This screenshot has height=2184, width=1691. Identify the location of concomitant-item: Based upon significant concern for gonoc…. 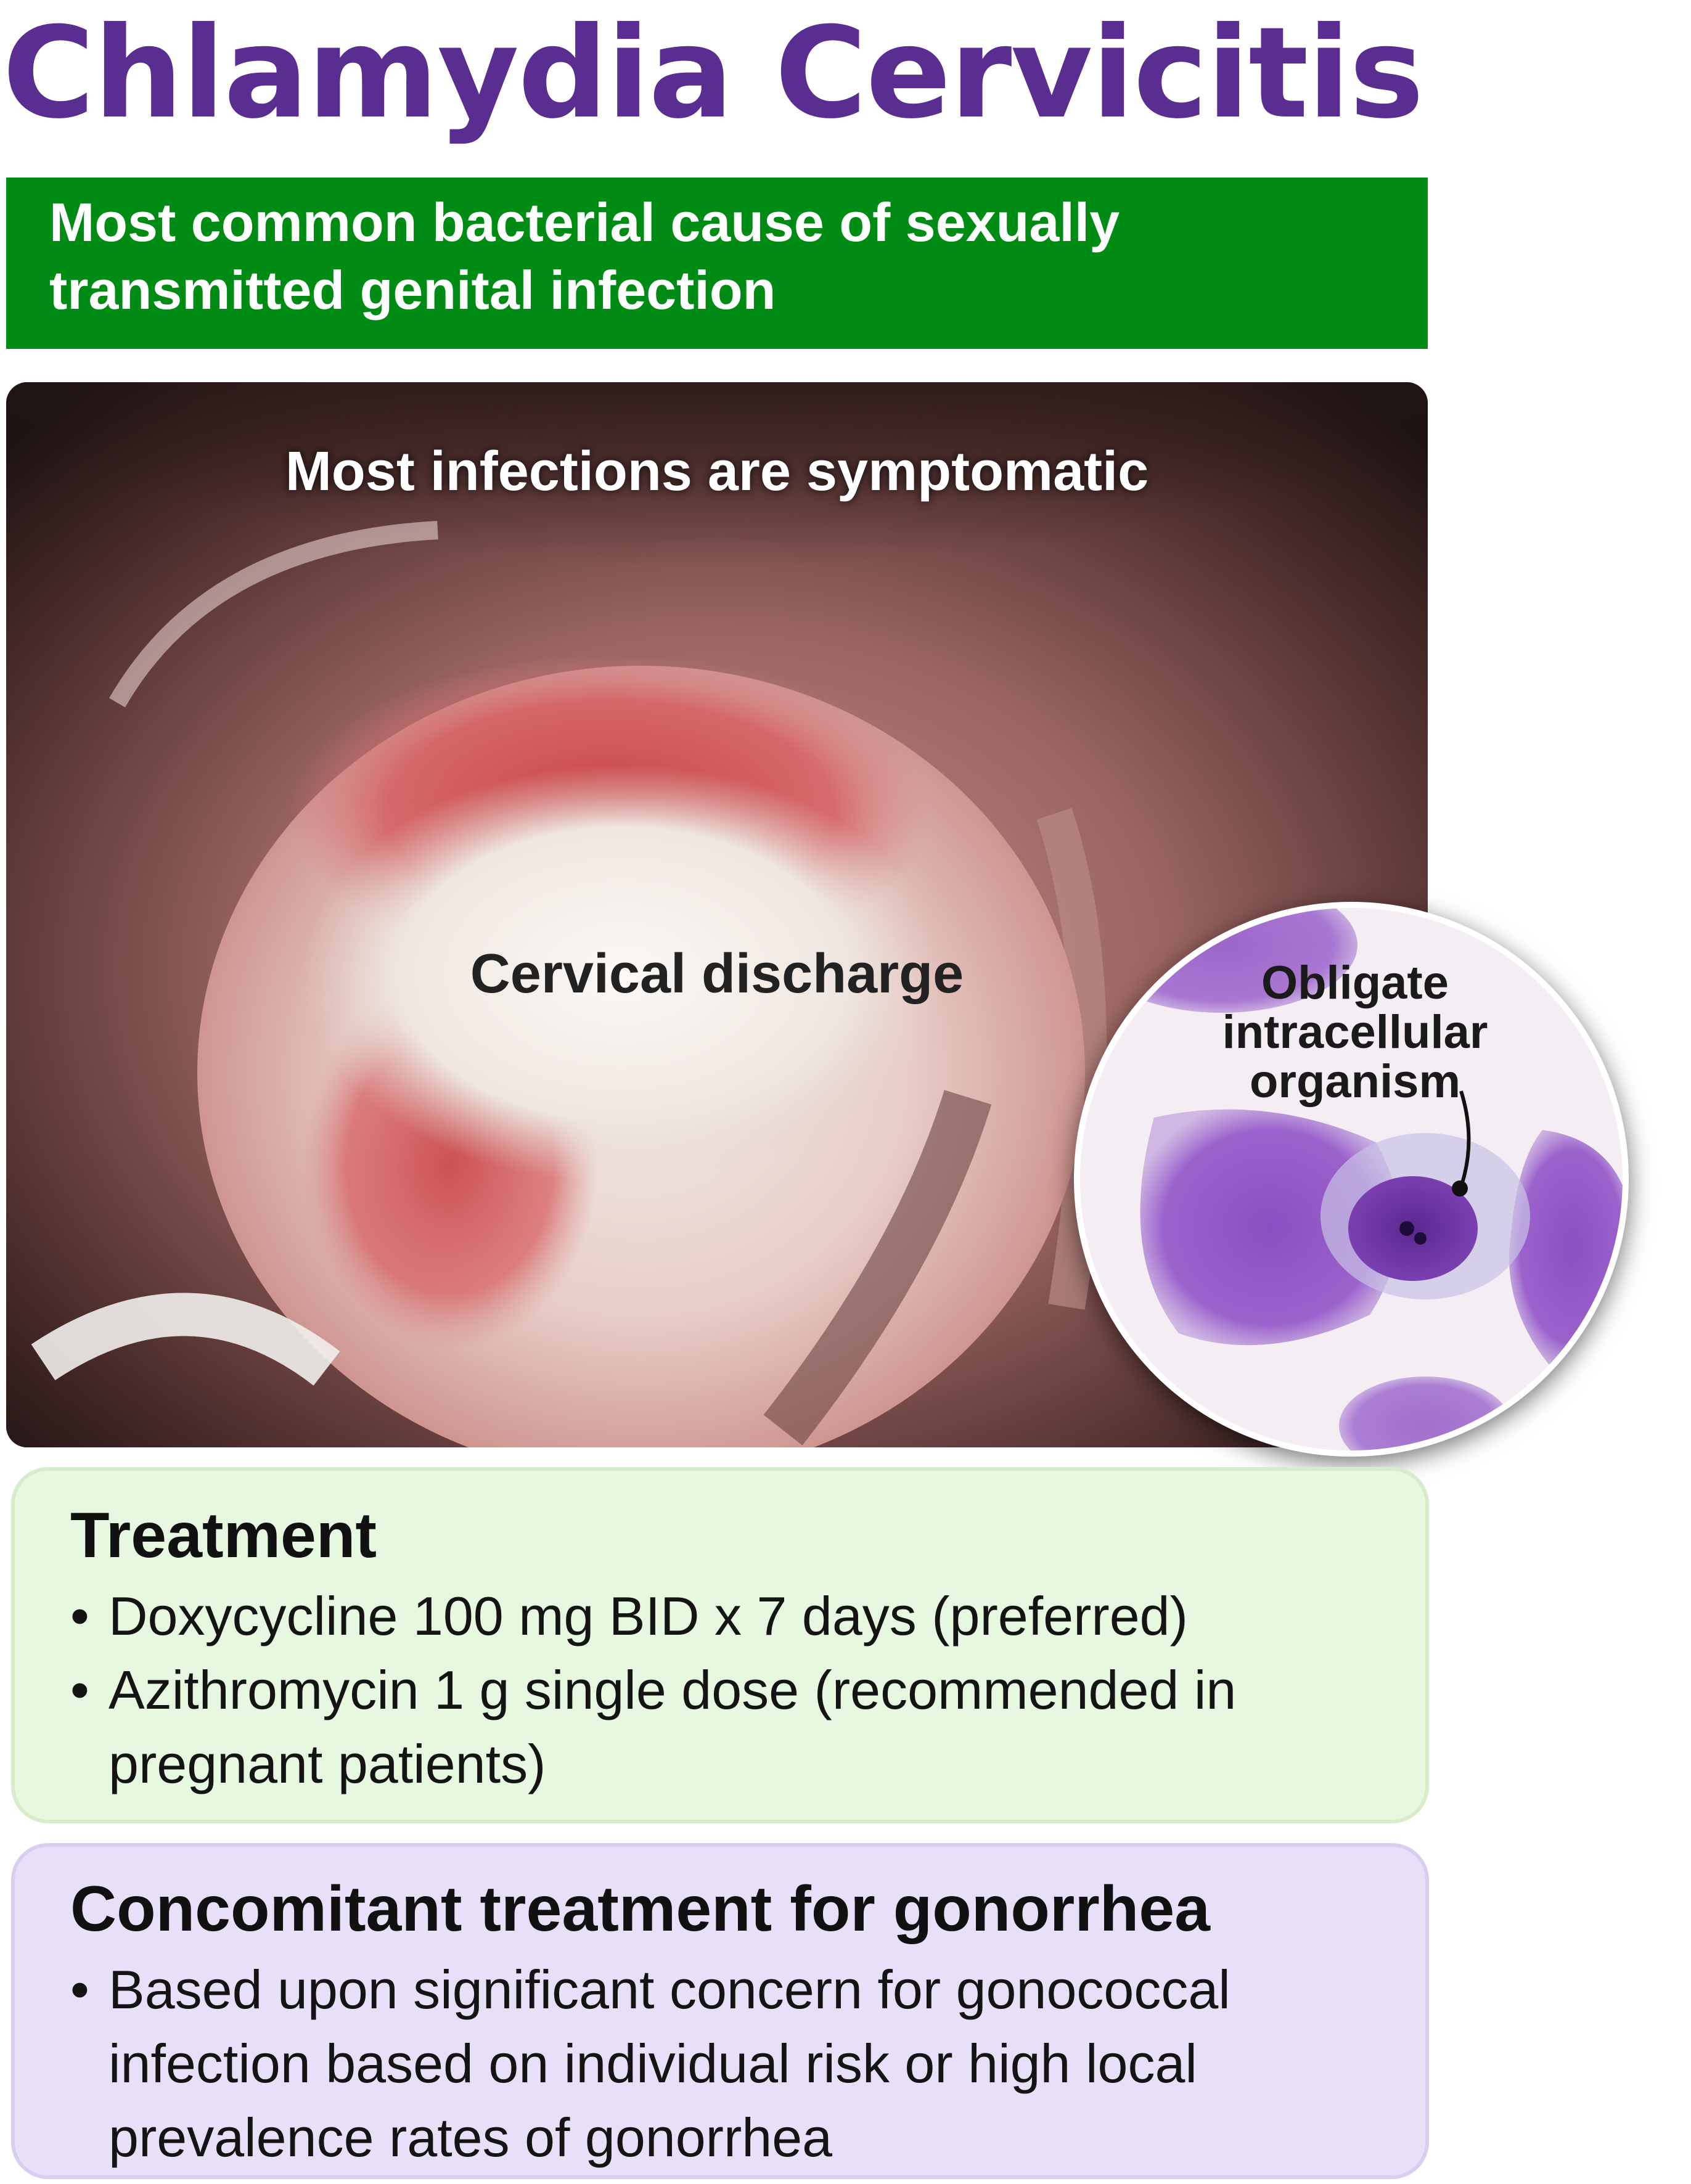
(736, 2064).